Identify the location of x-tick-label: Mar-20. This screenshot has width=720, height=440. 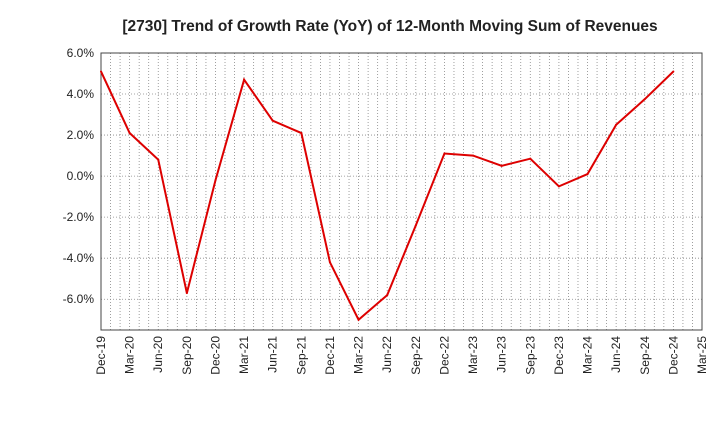
(130, 355).